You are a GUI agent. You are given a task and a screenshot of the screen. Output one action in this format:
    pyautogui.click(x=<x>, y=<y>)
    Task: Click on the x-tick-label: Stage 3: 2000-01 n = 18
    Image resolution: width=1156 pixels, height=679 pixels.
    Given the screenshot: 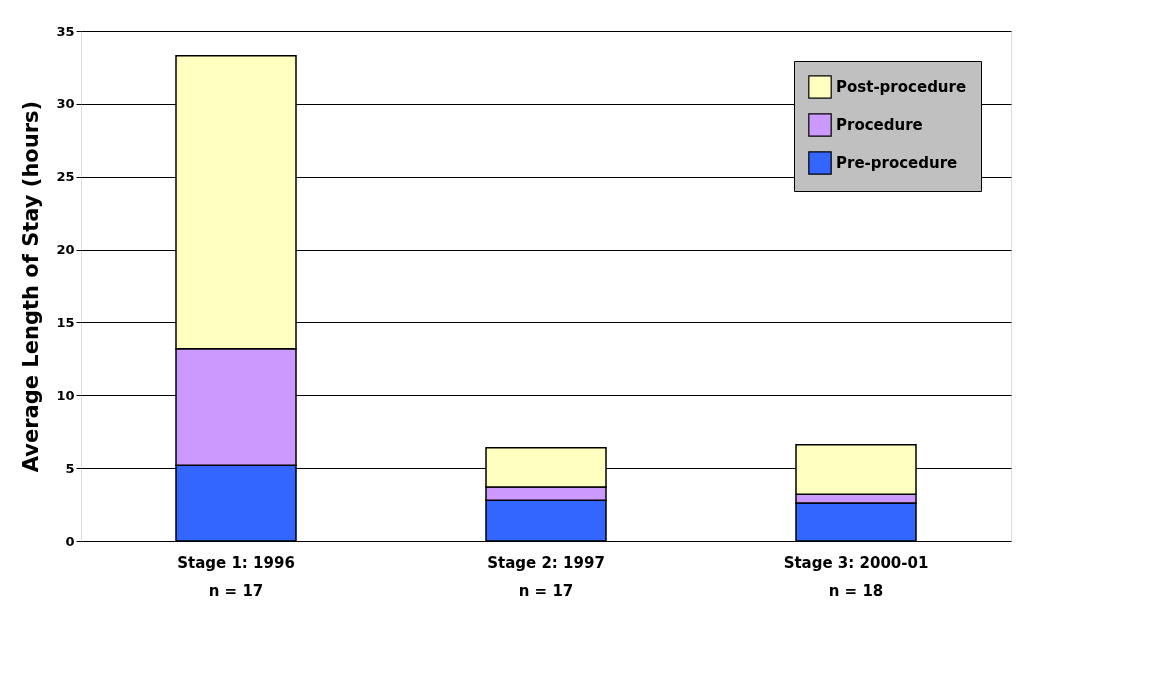 What is the action you would take?
    pyautogui.click(x=856, y=576)
    